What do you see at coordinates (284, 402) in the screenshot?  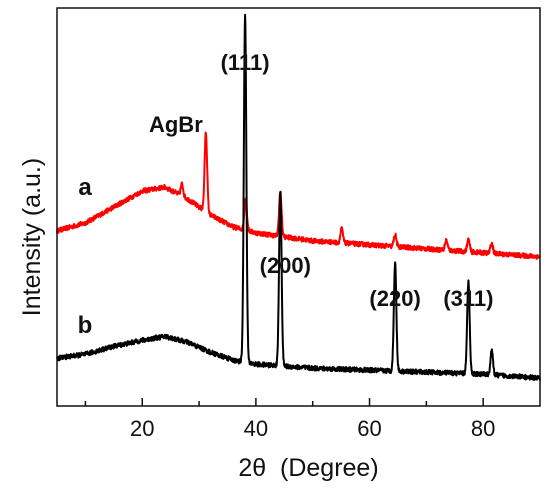 I see `ticks-layer` at bounding box center [284, 402].